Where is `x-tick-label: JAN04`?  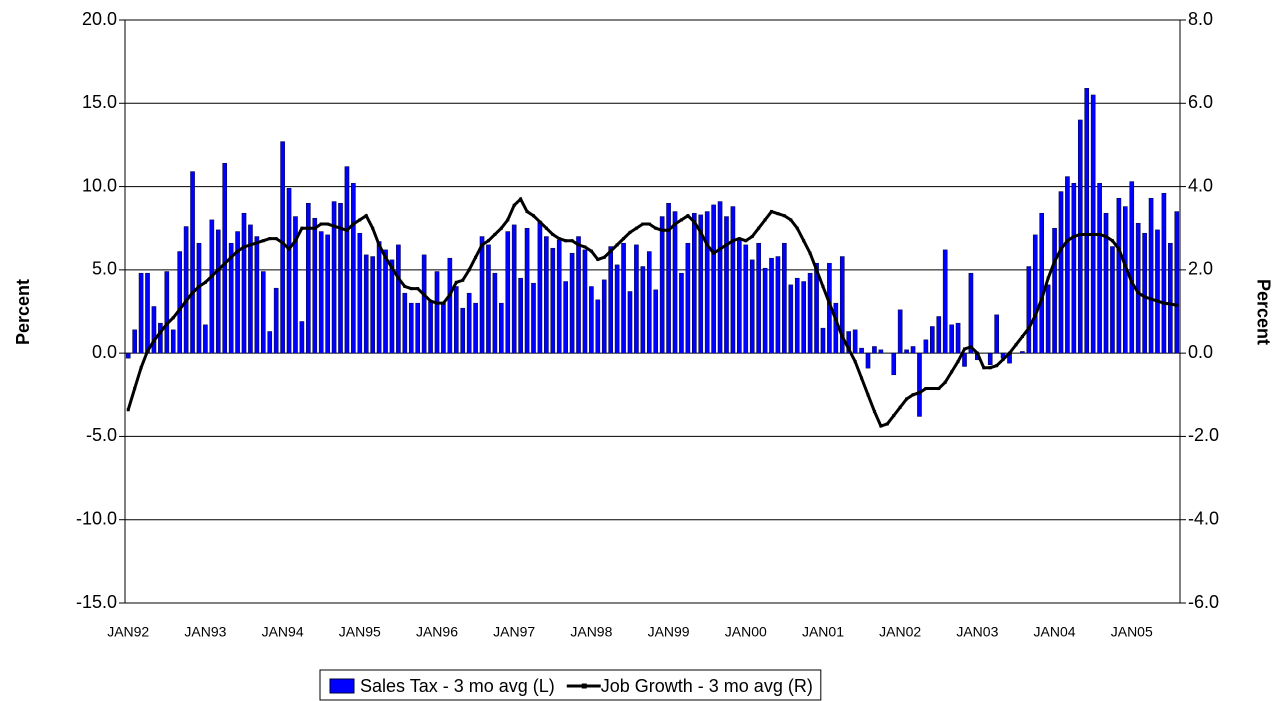 x-tick-label: JAN04 is located at coordinates (1055, 632).